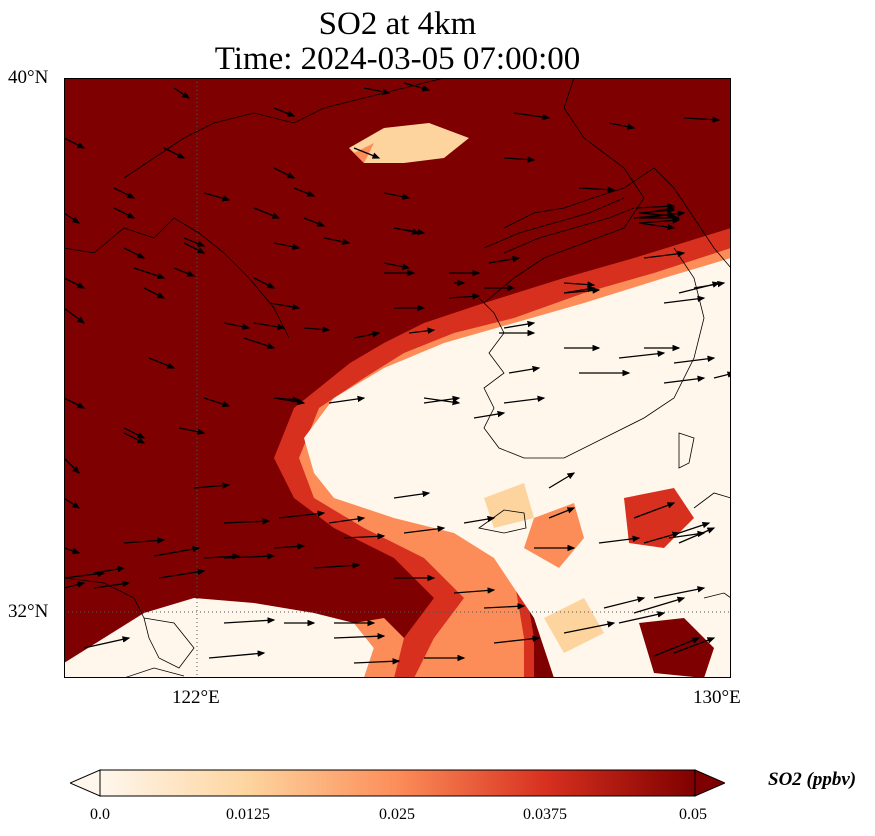 The width and height of the screenshot is (875, 836). I want to click on cb-tick-3: 0.0375, so click(545, 814).